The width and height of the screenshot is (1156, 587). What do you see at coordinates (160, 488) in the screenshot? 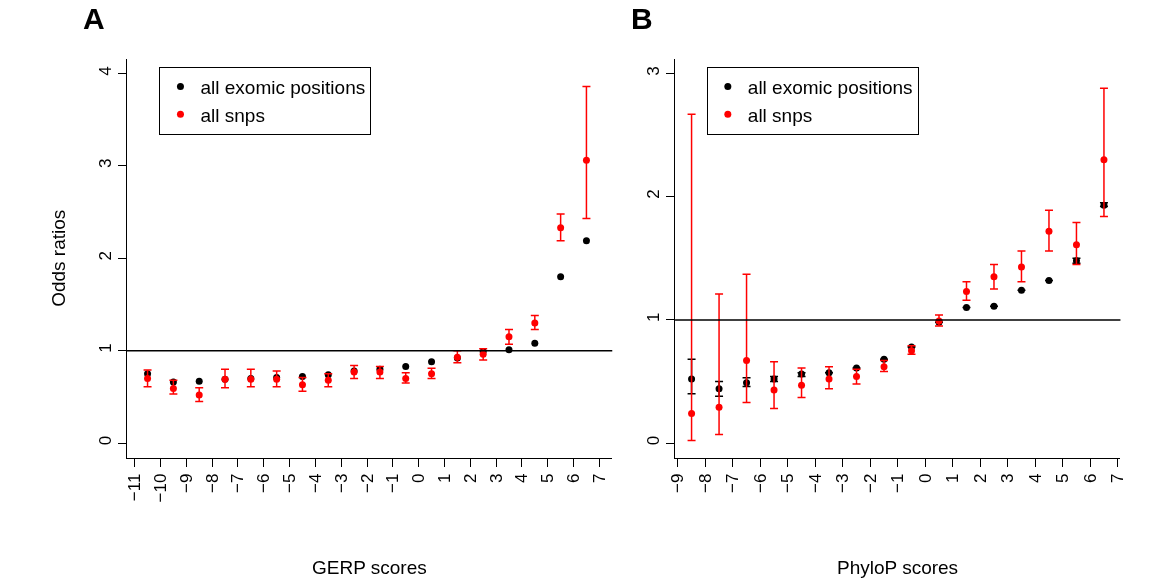
I see `x-tick-label: −10` at bounding box center [160, 488].